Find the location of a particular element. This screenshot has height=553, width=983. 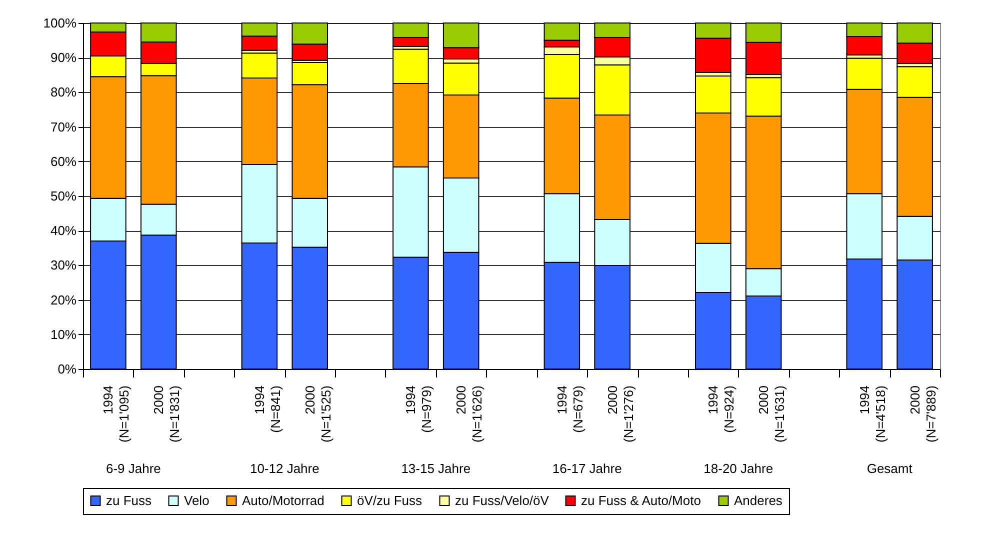

text: 13-15 Jahre is located at coordinates (436, 468).